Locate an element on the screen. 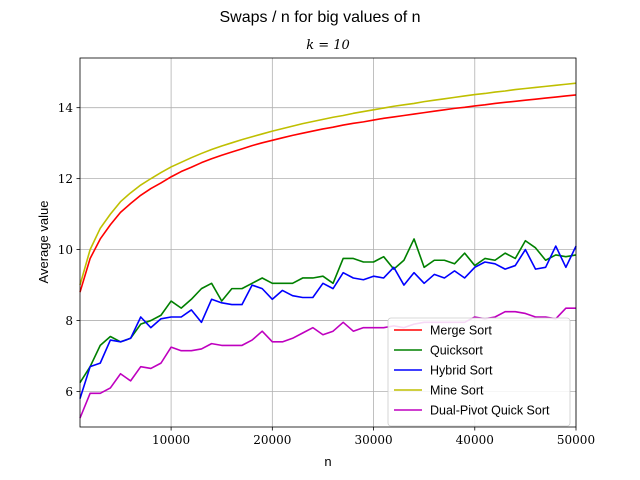  x-tick-label: 50000 is located at coordinates (576, 440).